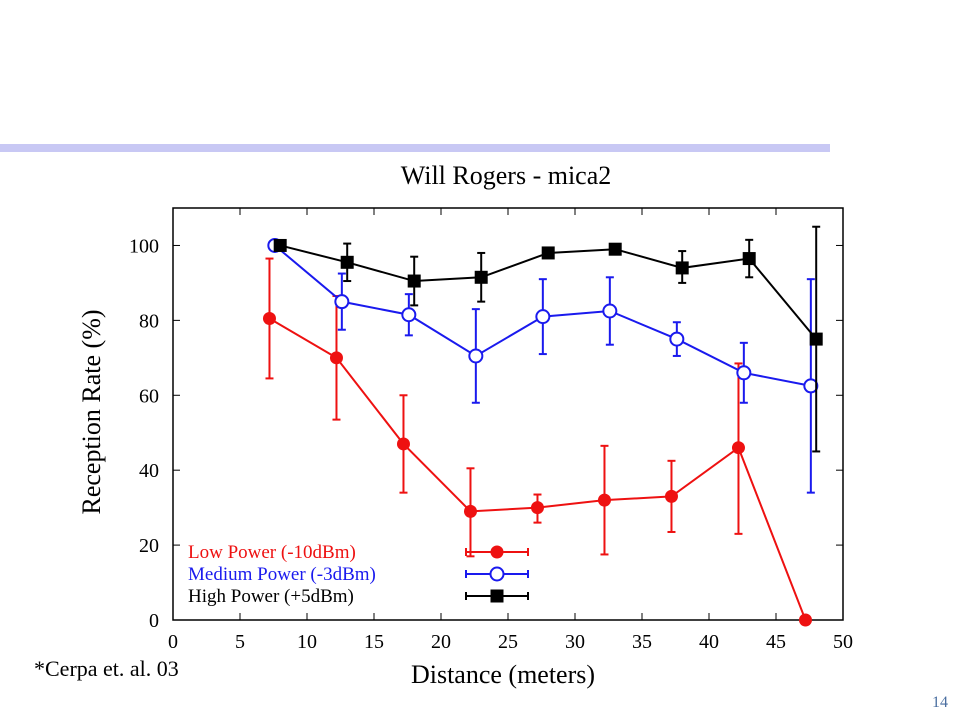  What do you see at coordinates (149, 546) in the screenshot?
I see `y-tick-label: 20` at bounding box center [149, 546].